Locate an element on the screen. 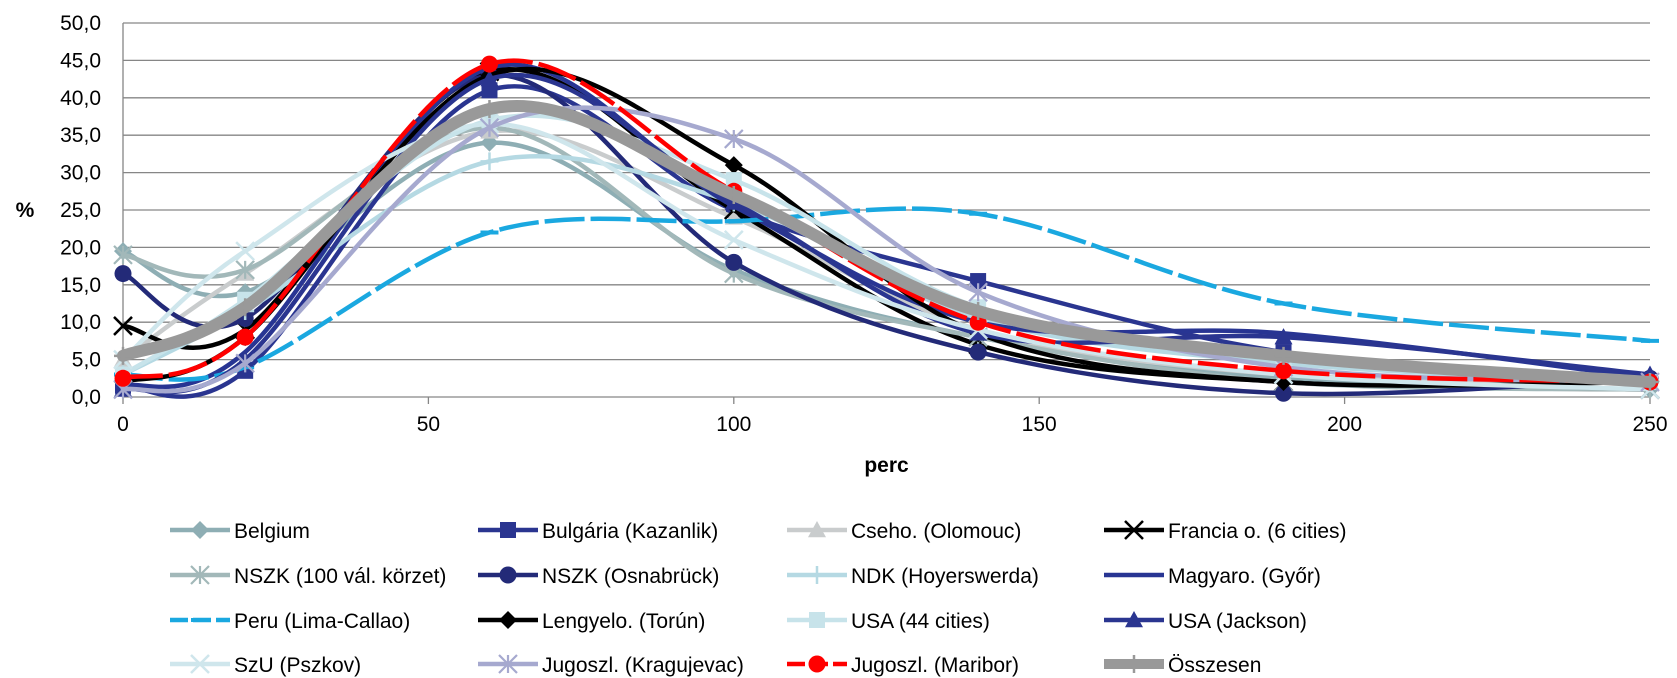 The height and width of the screenshot is (678, 1677). legend-label: Magyaro. (Győr) is located at coordinates (1244, 576).